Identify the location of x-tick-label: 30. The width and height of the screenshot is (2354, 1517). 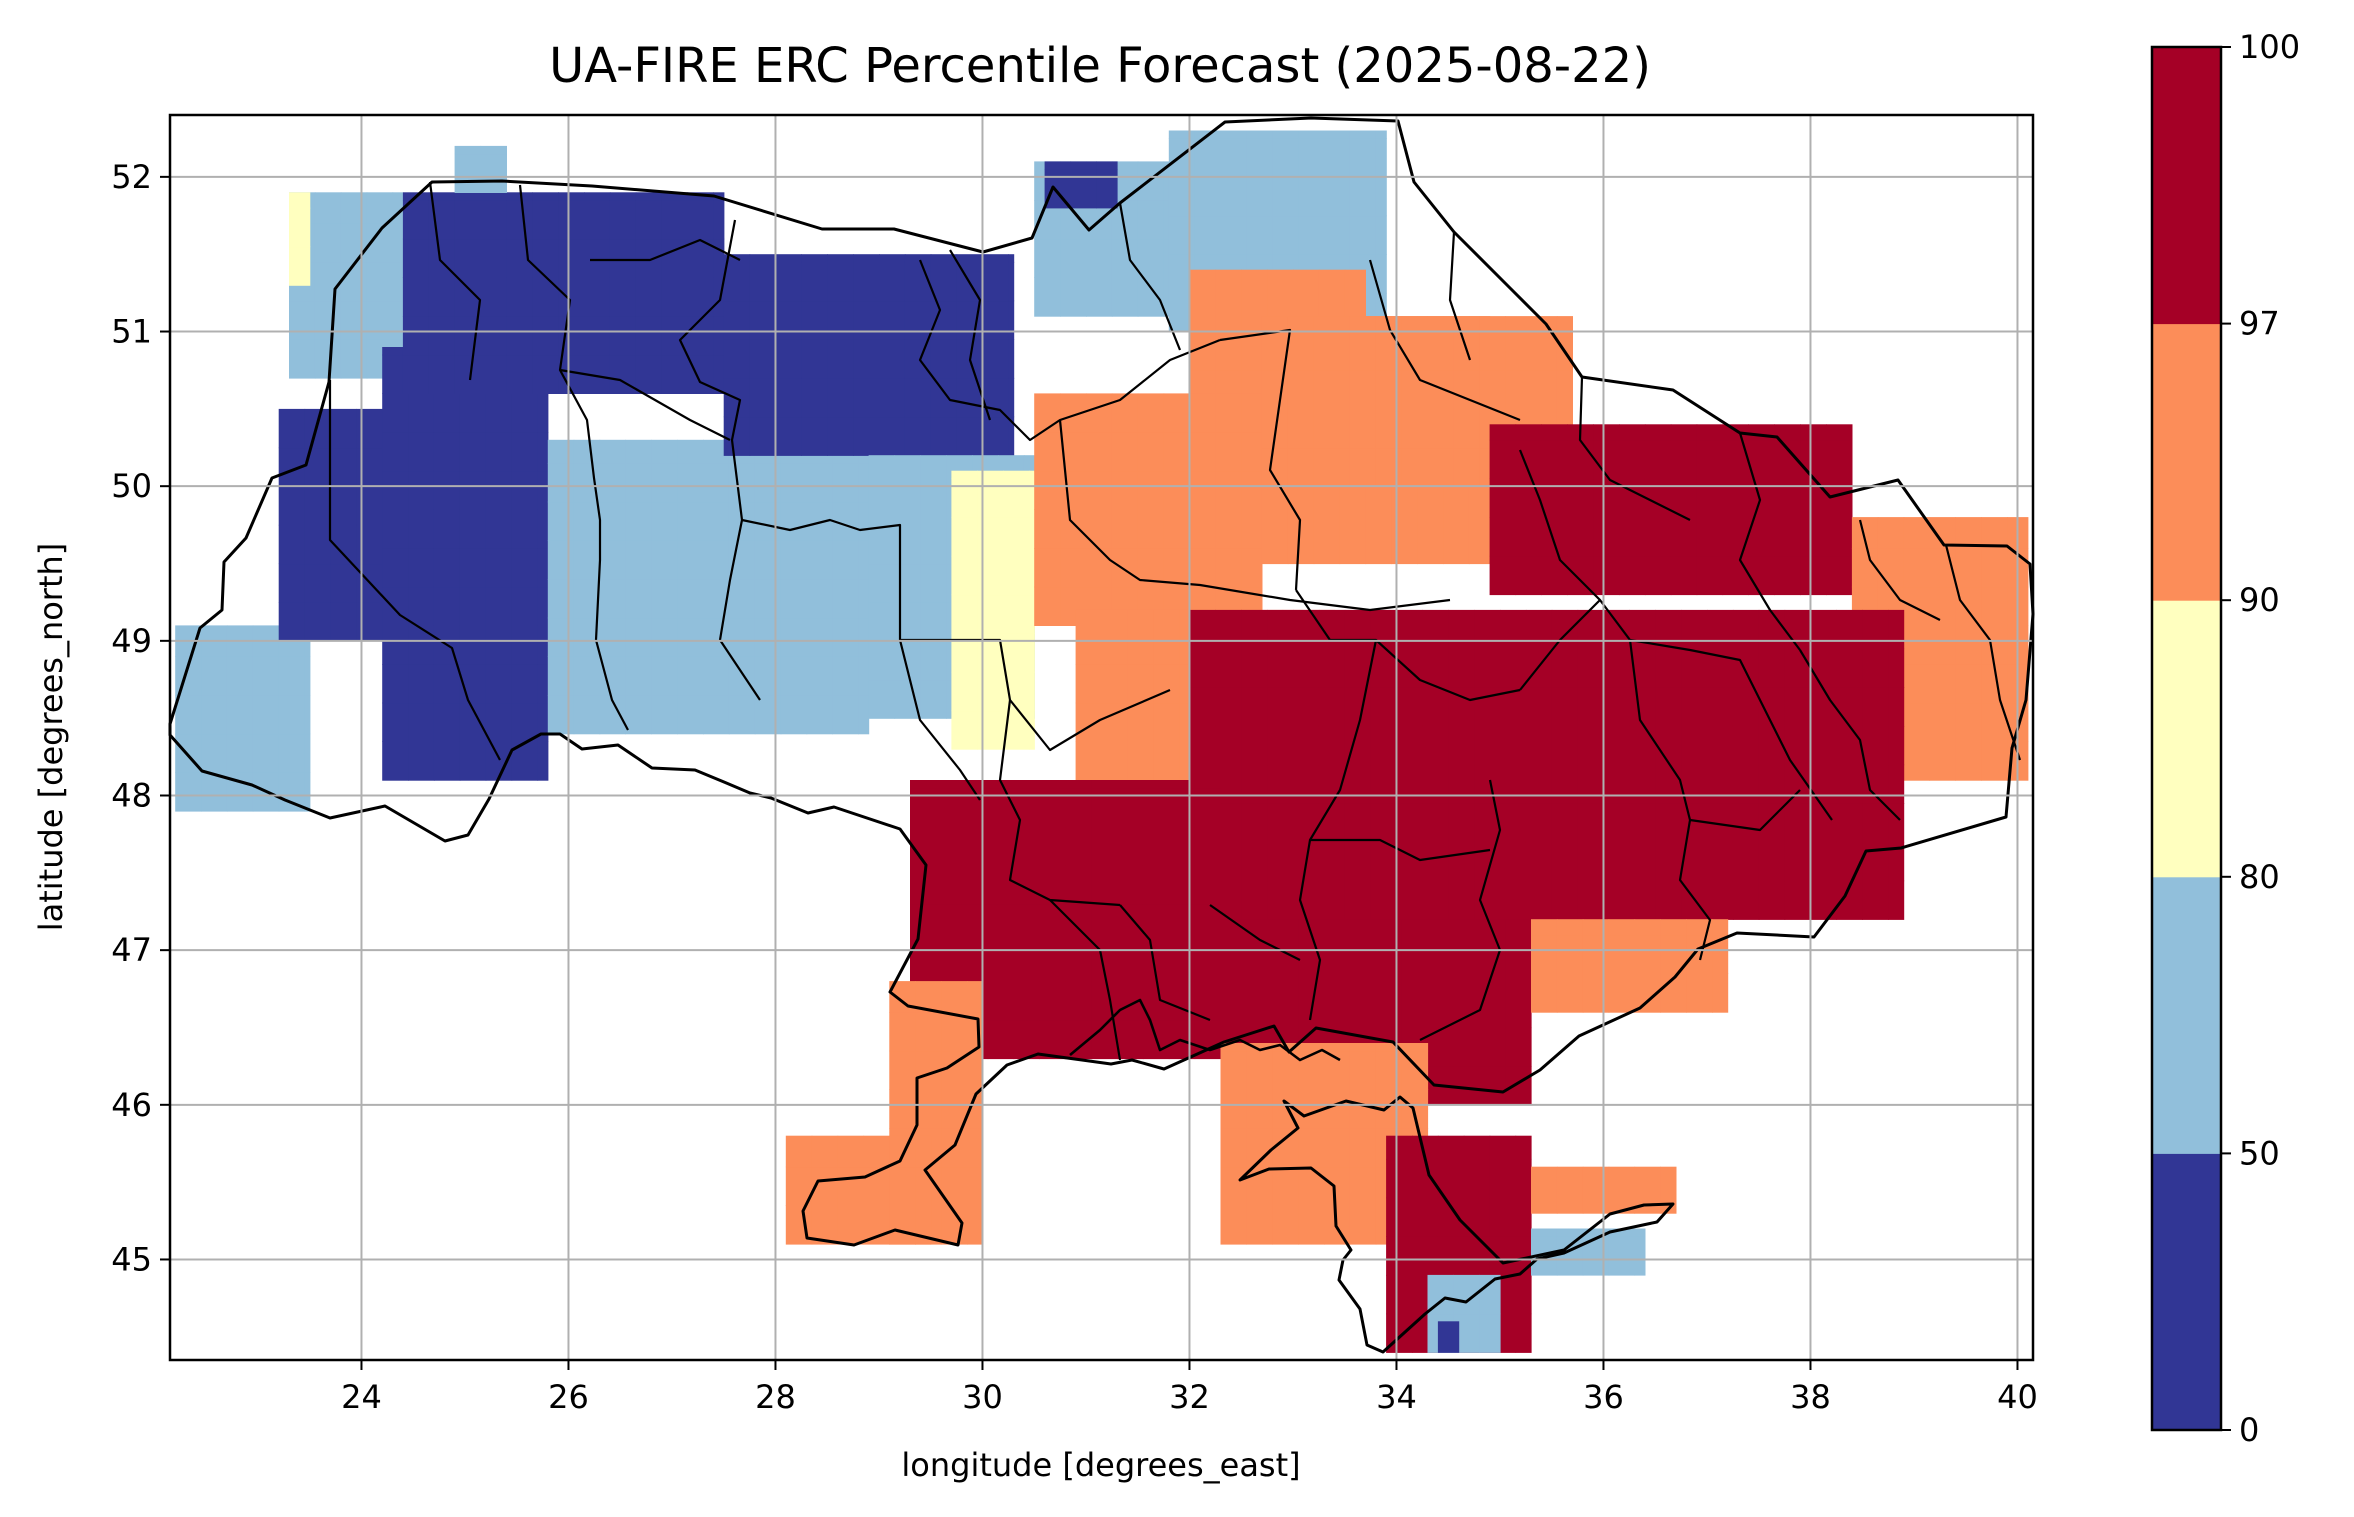
(982, 1397).